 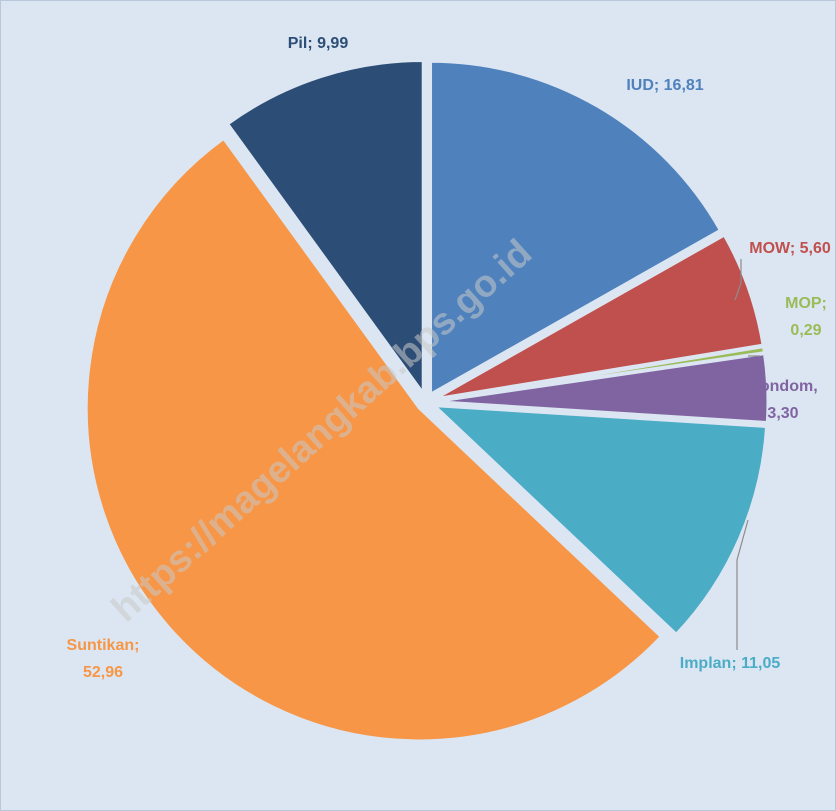 What do you see at coordinates (806, 303) in the screenshot?
I see `data-label-line: MOP;` at bounding box center [806, 303].